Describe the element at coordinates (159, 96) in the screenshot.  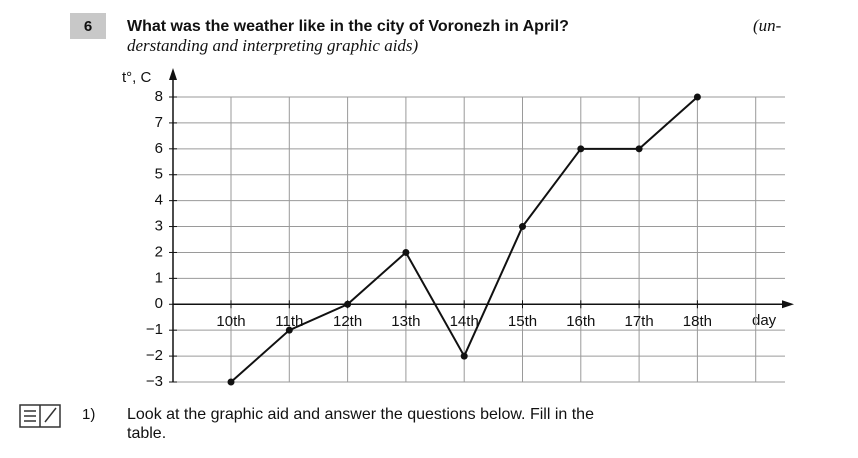
I see `y-tick-label: 8` at that location.